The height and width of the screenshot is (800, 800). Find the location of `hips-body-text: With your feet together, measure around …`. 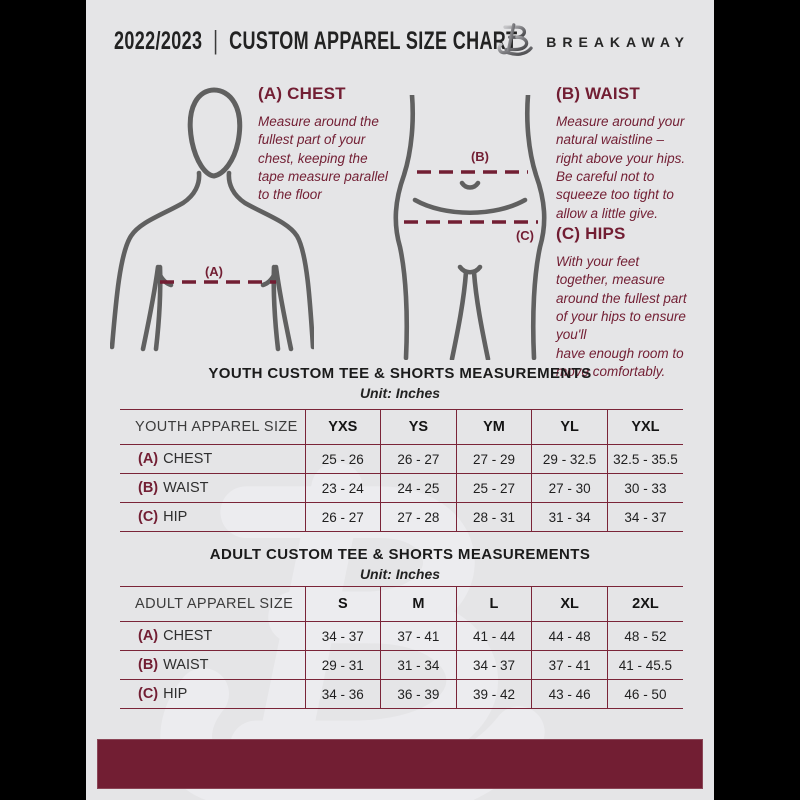

hips-body-text: With your feet together, measure around … is located at coordinates (621, 317).